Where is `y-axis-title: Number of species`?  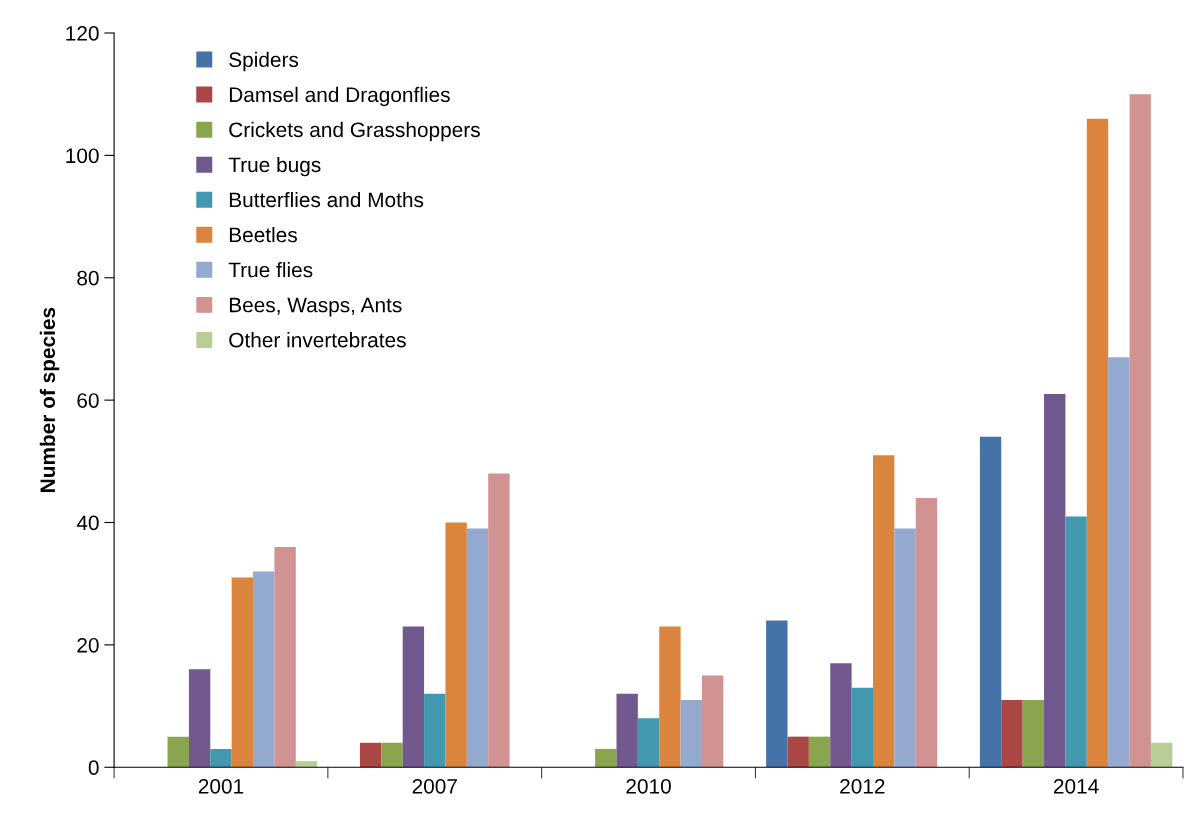
y-axis-title: Number of species is located at coordinates (49, 399).